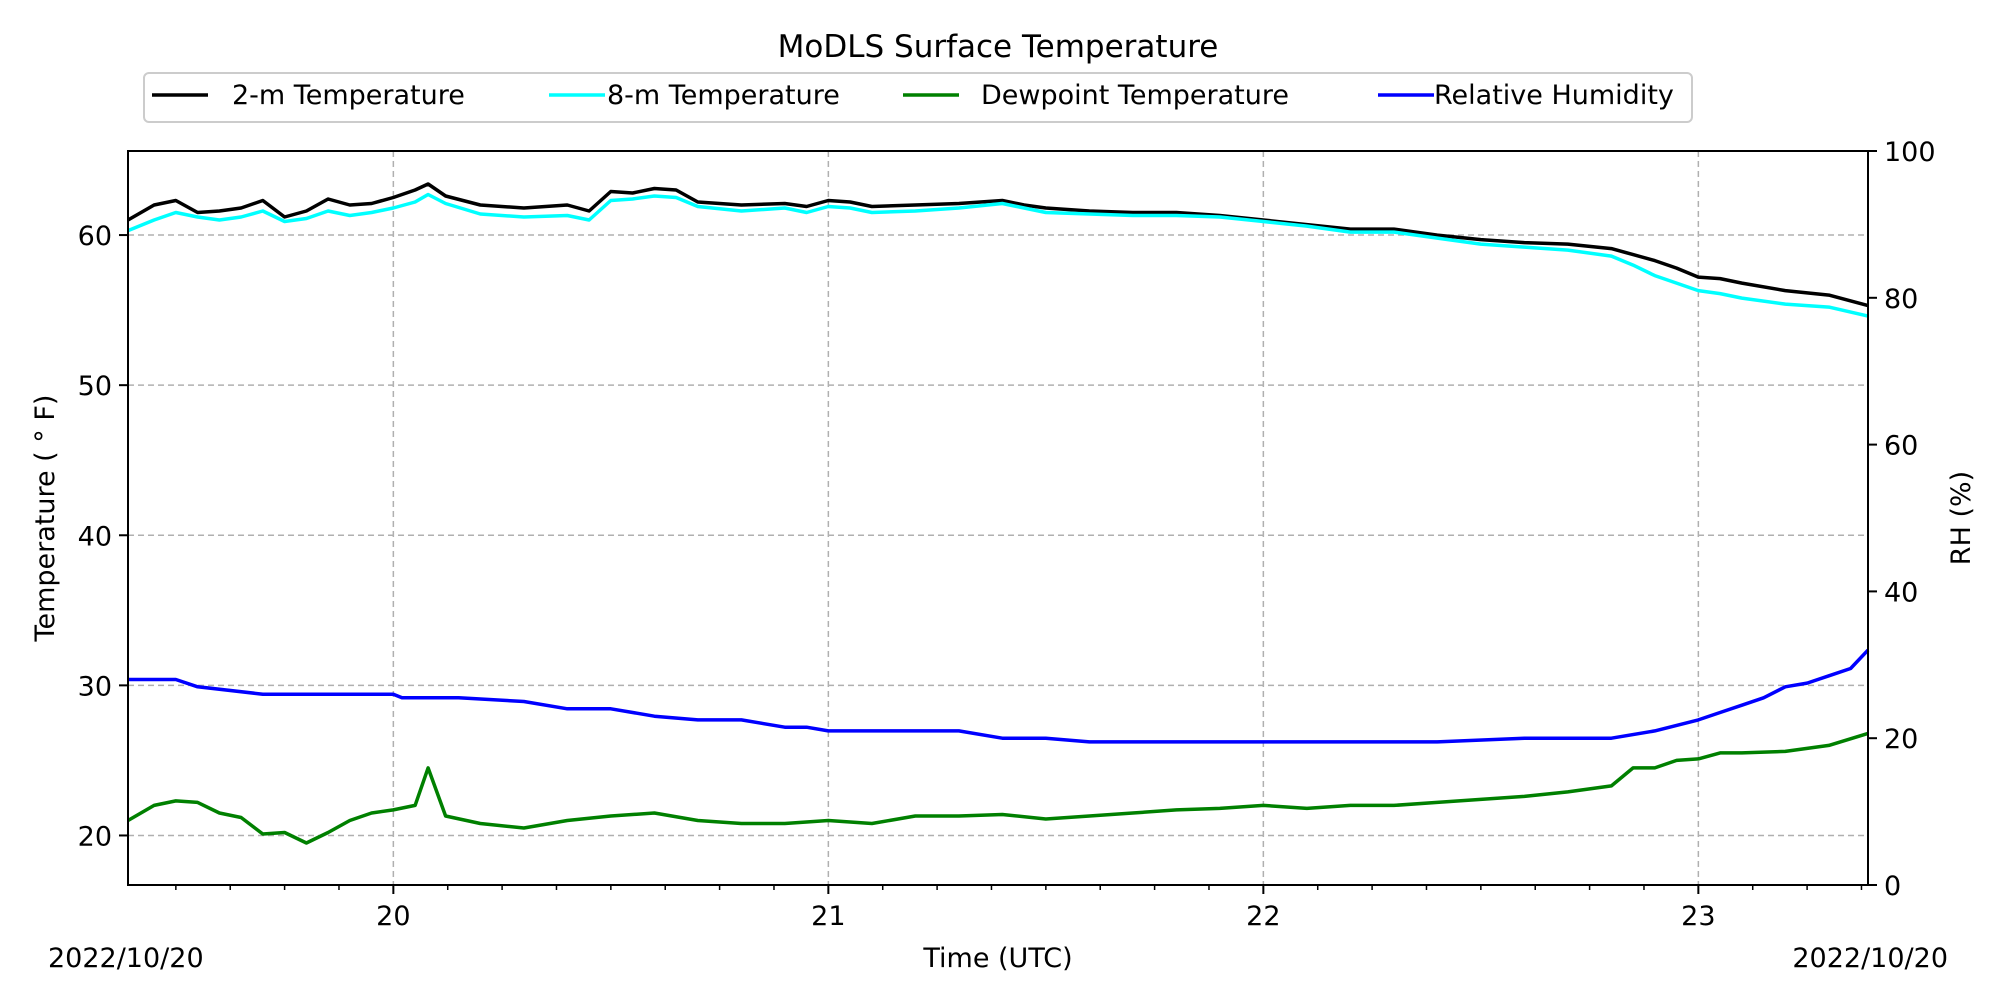 This screenshot has height=1000, width=2000. What do you see at coordinates (1901, 446) in the screenshot?
I see `y-right-tick-label: 60` at bounding box center [1901, 446].